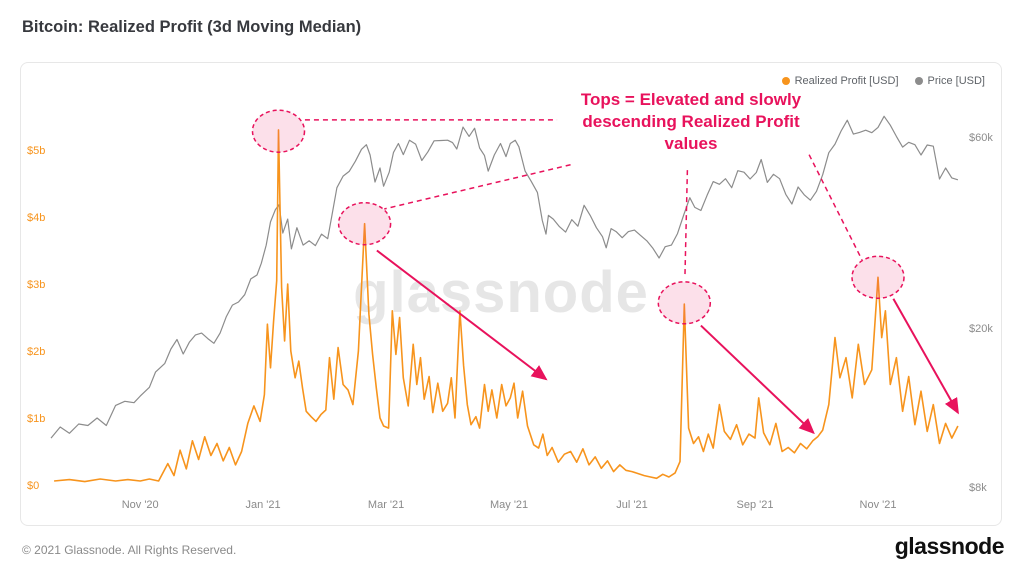 The image size is (1024, 576). I want to click on glassnode-logo: glassnode, so click(949, 546).